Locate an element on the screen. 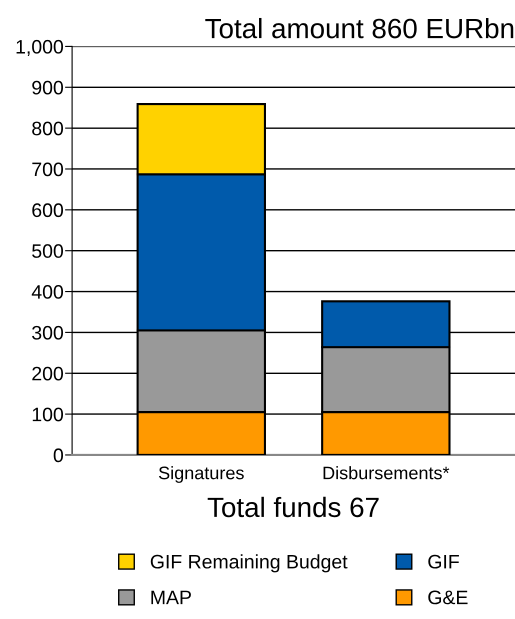 This screenshot has height=619, width=515. y-tick-label: 400 is located at coordinates (48, 292).